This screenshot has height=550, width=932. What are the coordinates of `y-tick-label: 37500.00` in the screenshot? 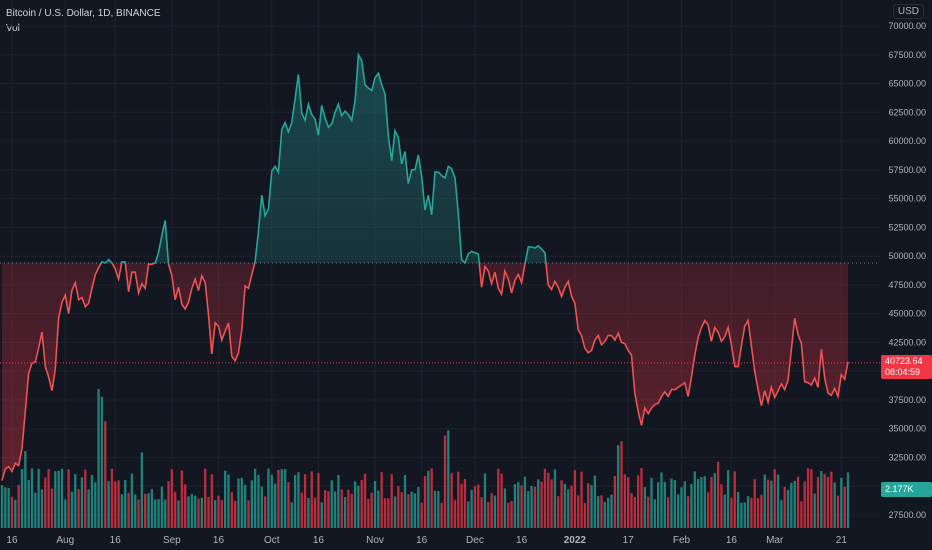 It's located at (907, 400).